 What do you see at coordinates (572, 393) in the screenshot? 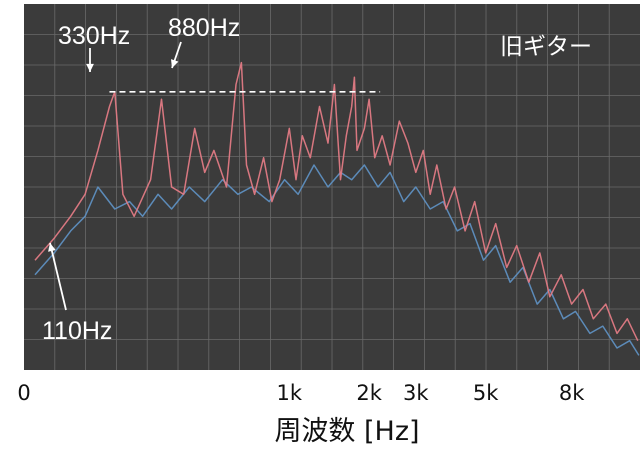
I see `x-tick-label: 8k` at bounding box center [572, 393].